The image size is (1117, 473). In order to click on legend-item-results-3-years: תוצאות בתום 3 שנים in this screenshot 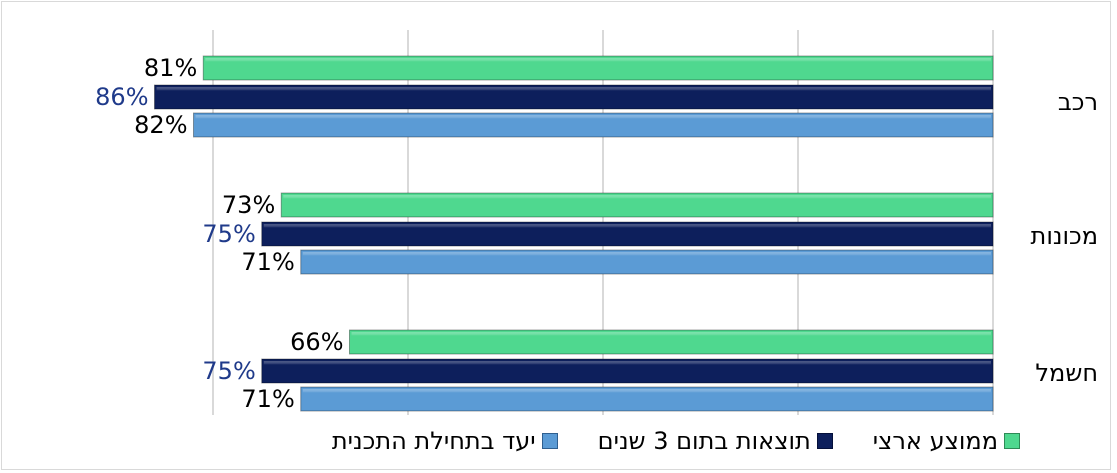, I will do `click(715, 441)`.